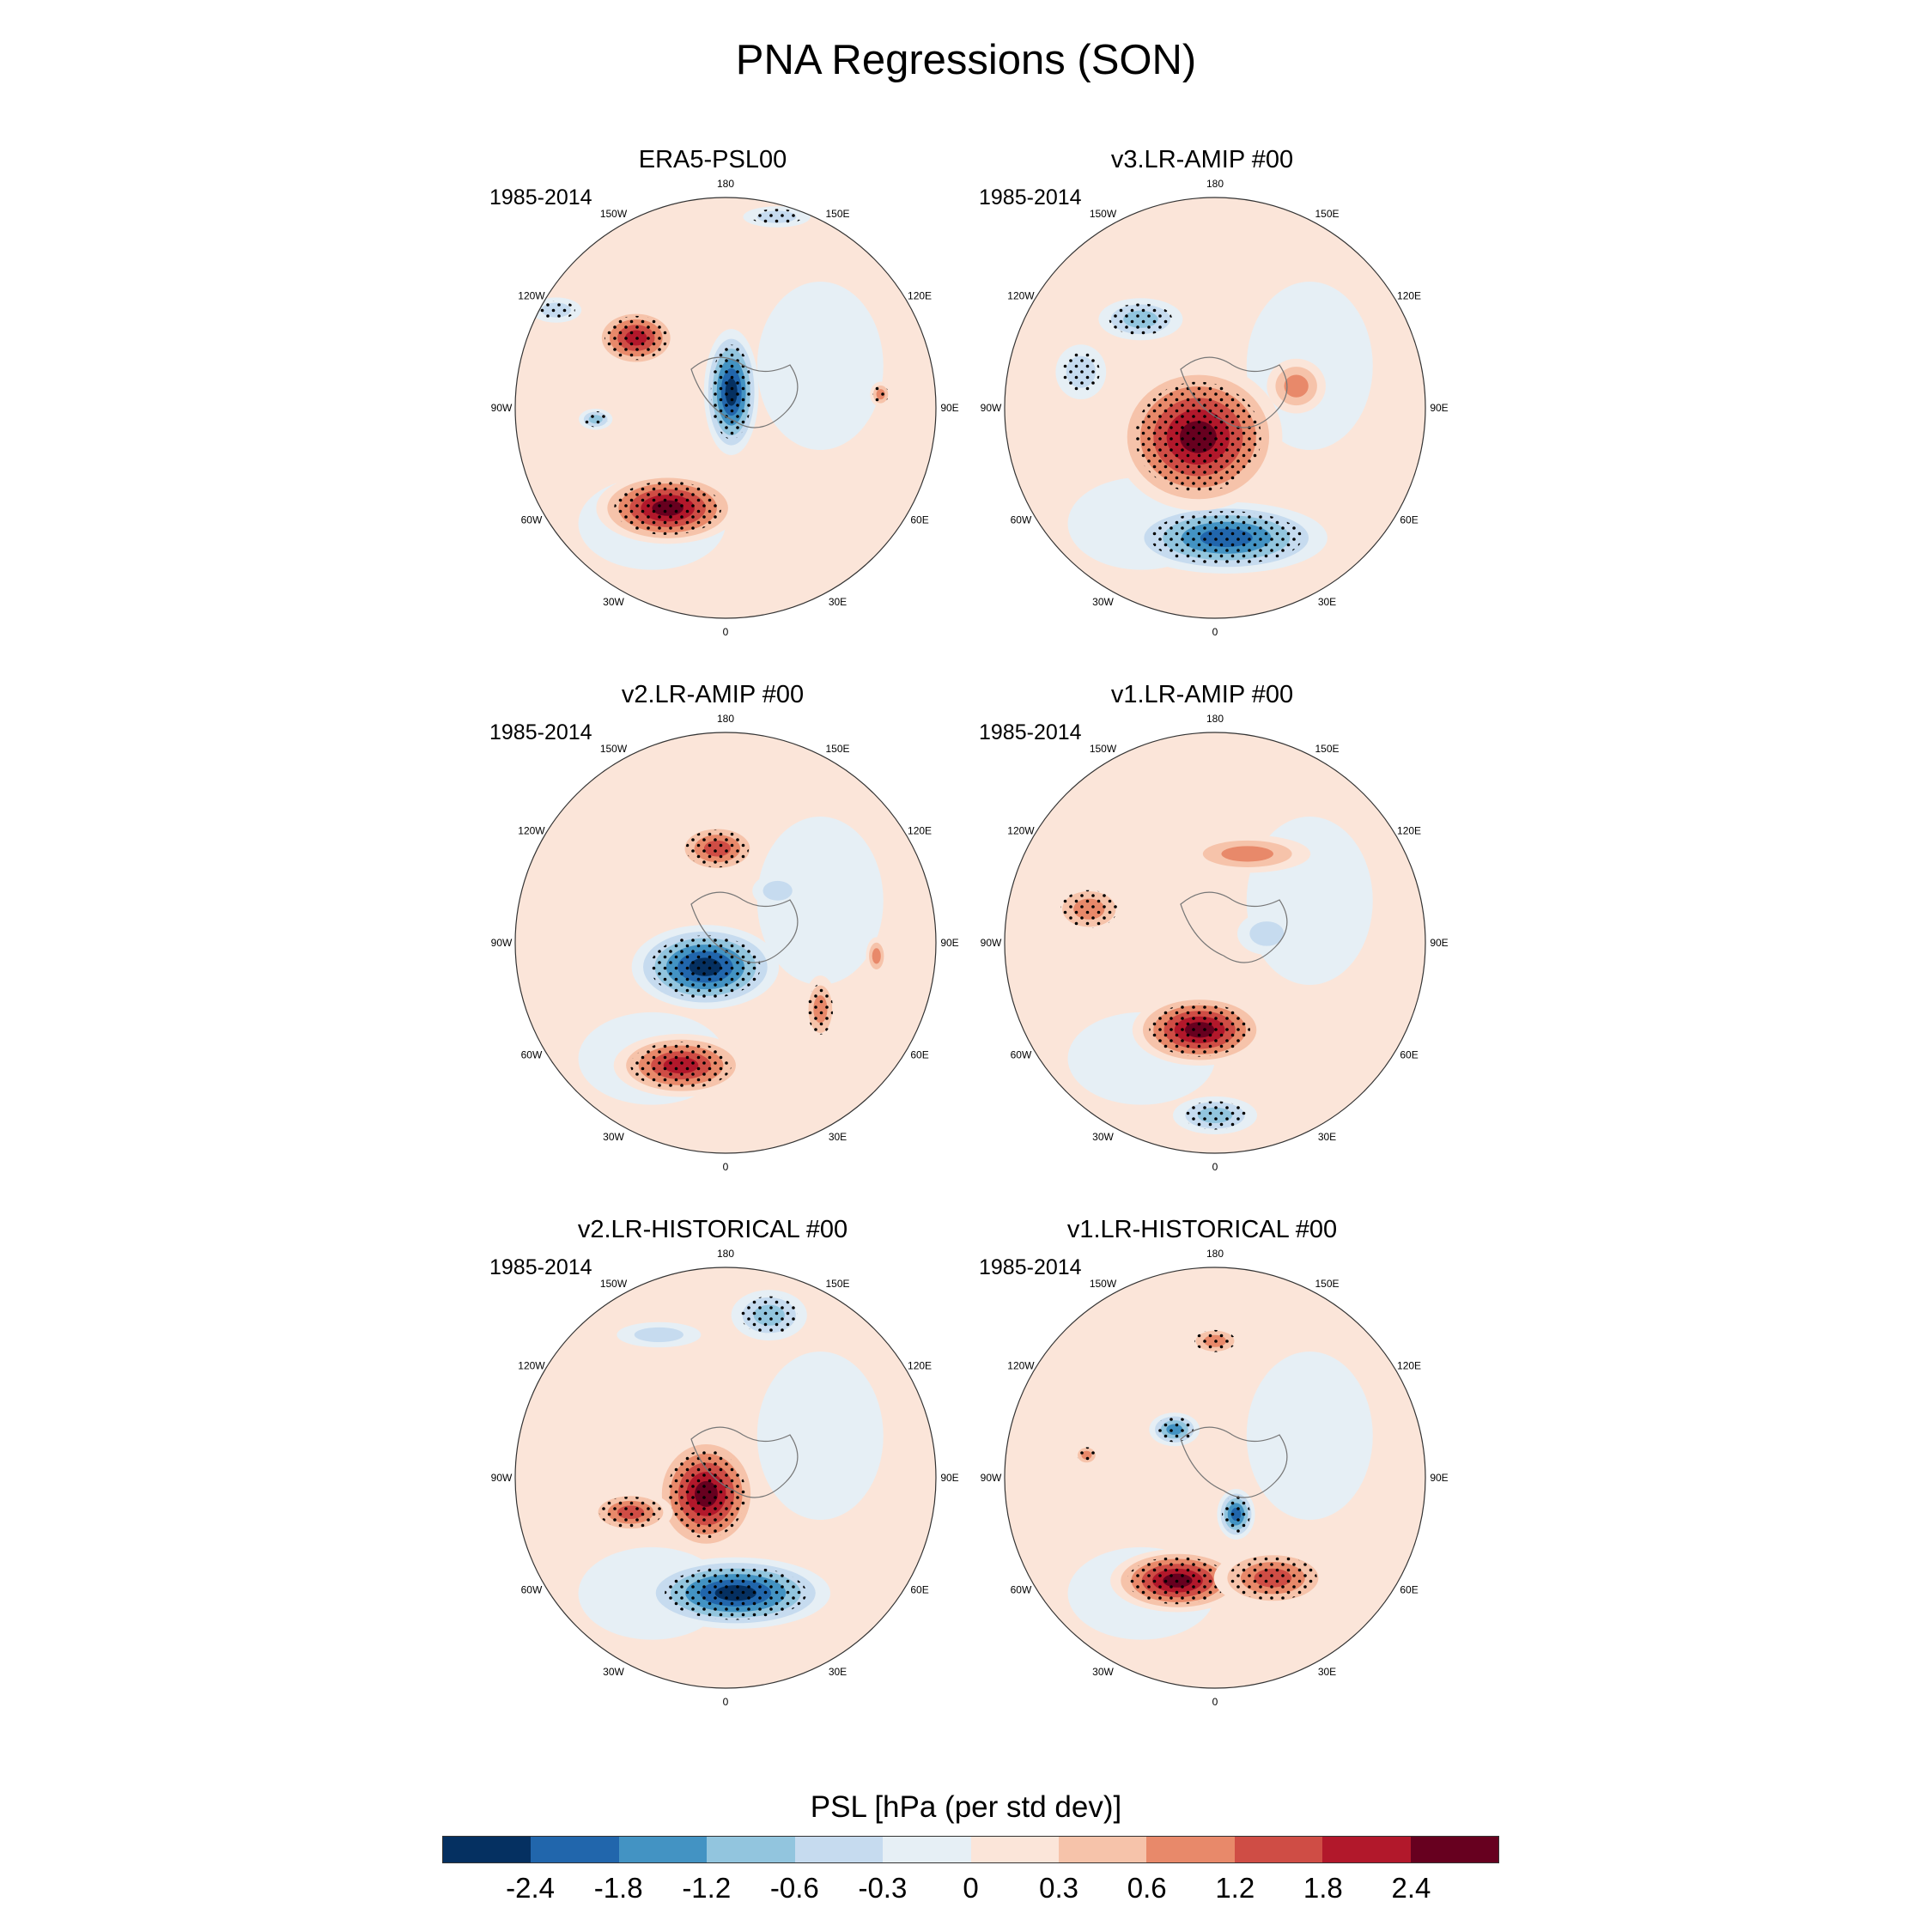  Describe the element at coordinates (1323, 1888) in the screenshot. I see `colorbar-tick-label: 1.8` at that location.